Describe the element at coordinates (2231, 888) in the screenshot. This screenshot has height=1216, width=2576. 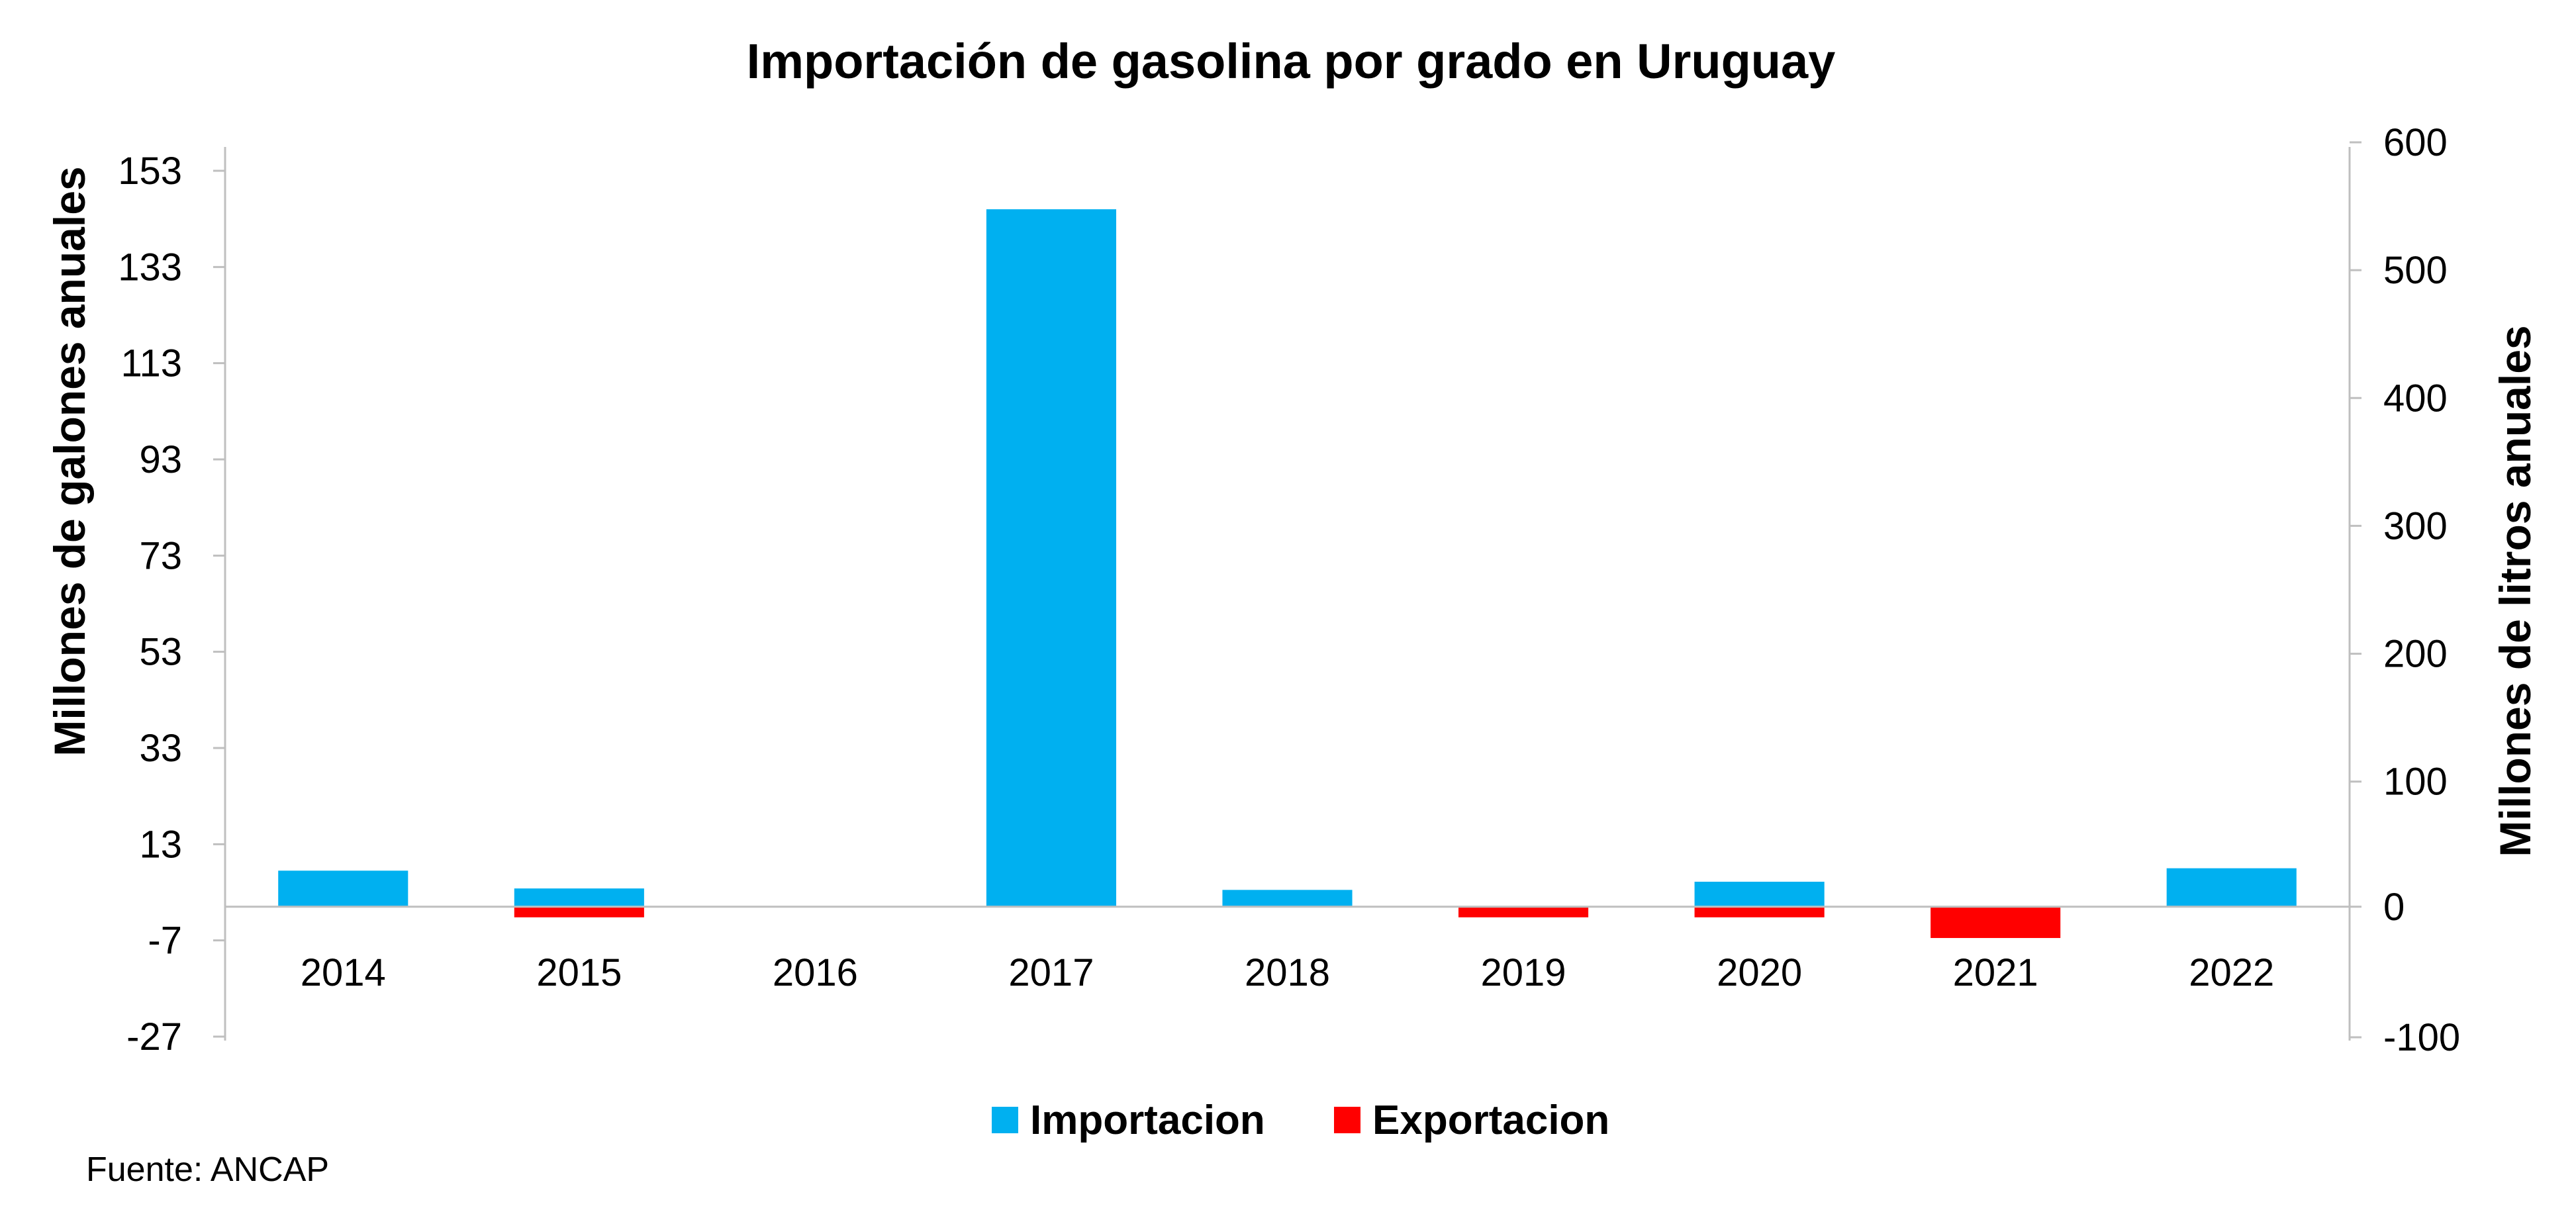
I see `bar-importacion-2022` at that location.